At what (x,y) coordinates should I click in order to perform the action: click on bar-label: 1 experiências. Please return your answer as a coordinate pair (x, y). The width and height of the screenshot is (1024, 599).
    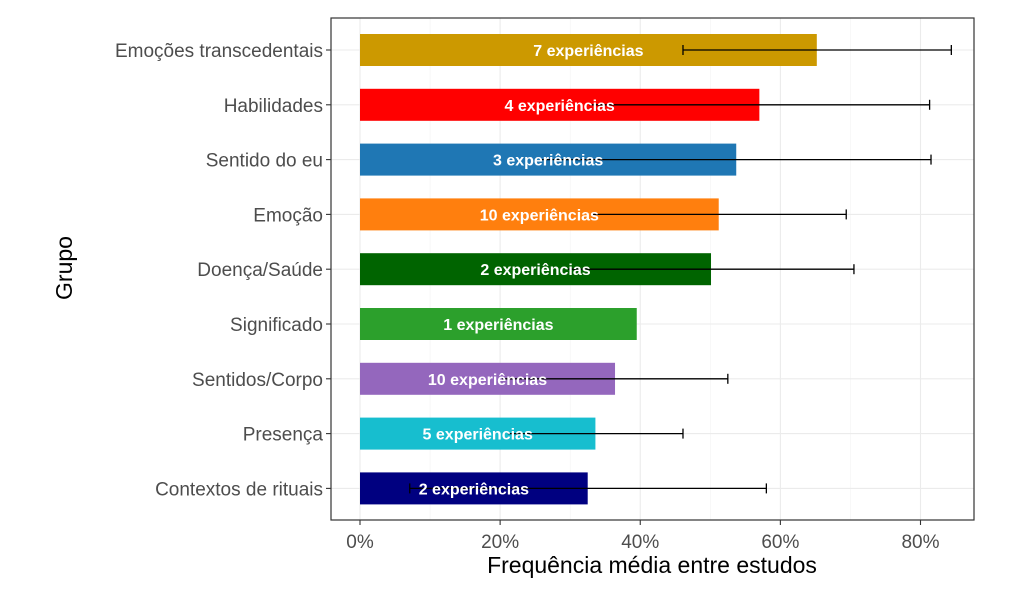
    Looking at the image, I should click on (498, 325).